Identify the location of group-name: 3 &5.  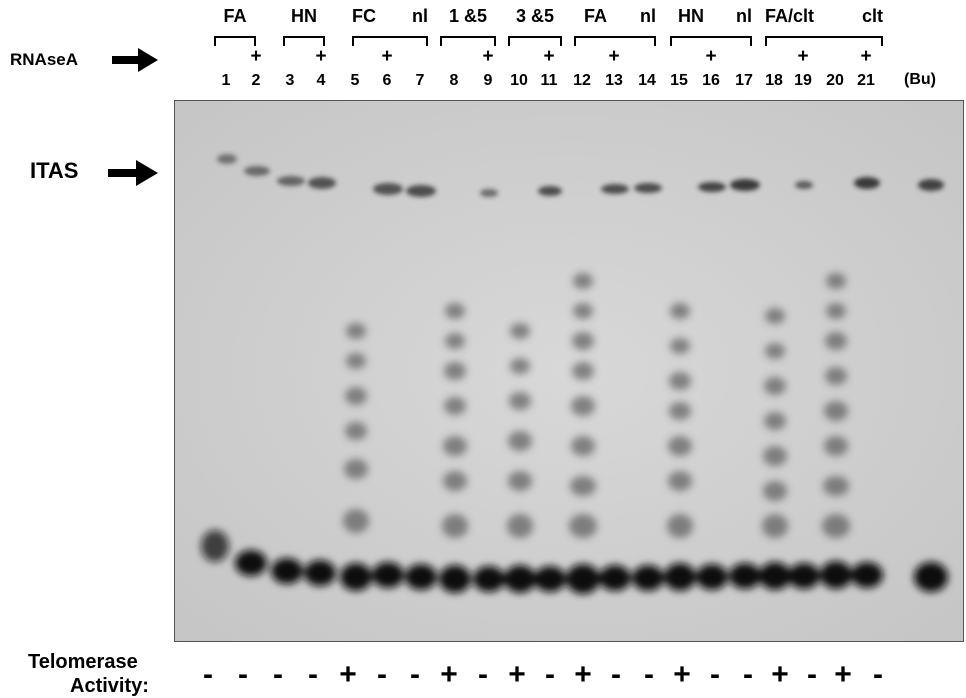
(535, 16).